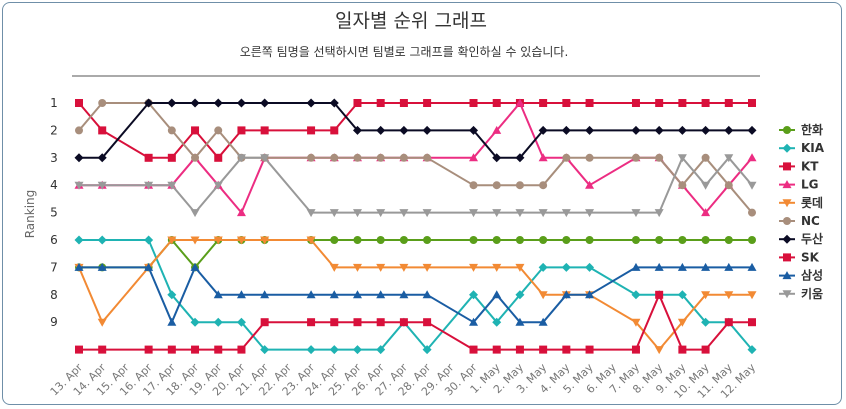 The image size is (846, 409). Describe the element at coordinates (799, 166) in the screenshot. I see `legend-item: KT` at that location.